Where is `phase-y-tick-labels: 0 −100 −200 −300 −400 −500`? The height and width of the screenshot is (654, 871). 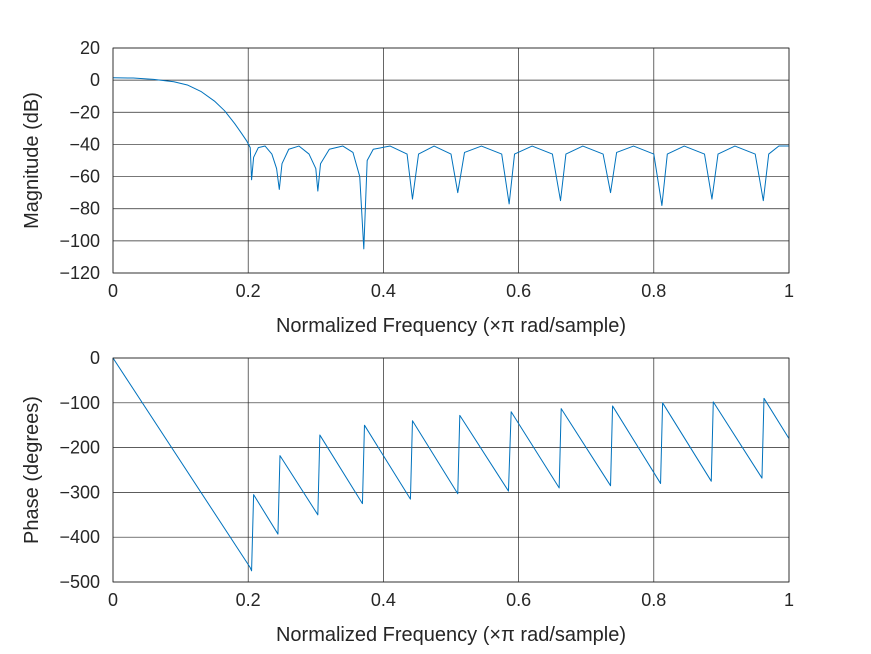 phase-y-tick-labels: 0 −100 −200 −300 −400 −500 is located at coordinates (79, 470).